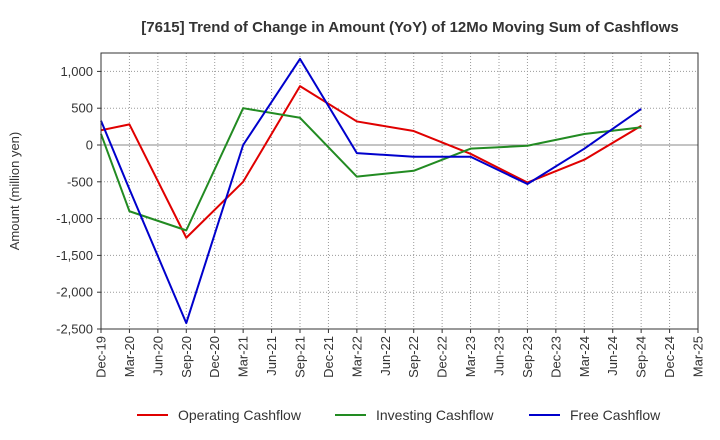 This screenshot has height=440, width=720. I want to click on y-tick-label: -500, so click(80, 181).